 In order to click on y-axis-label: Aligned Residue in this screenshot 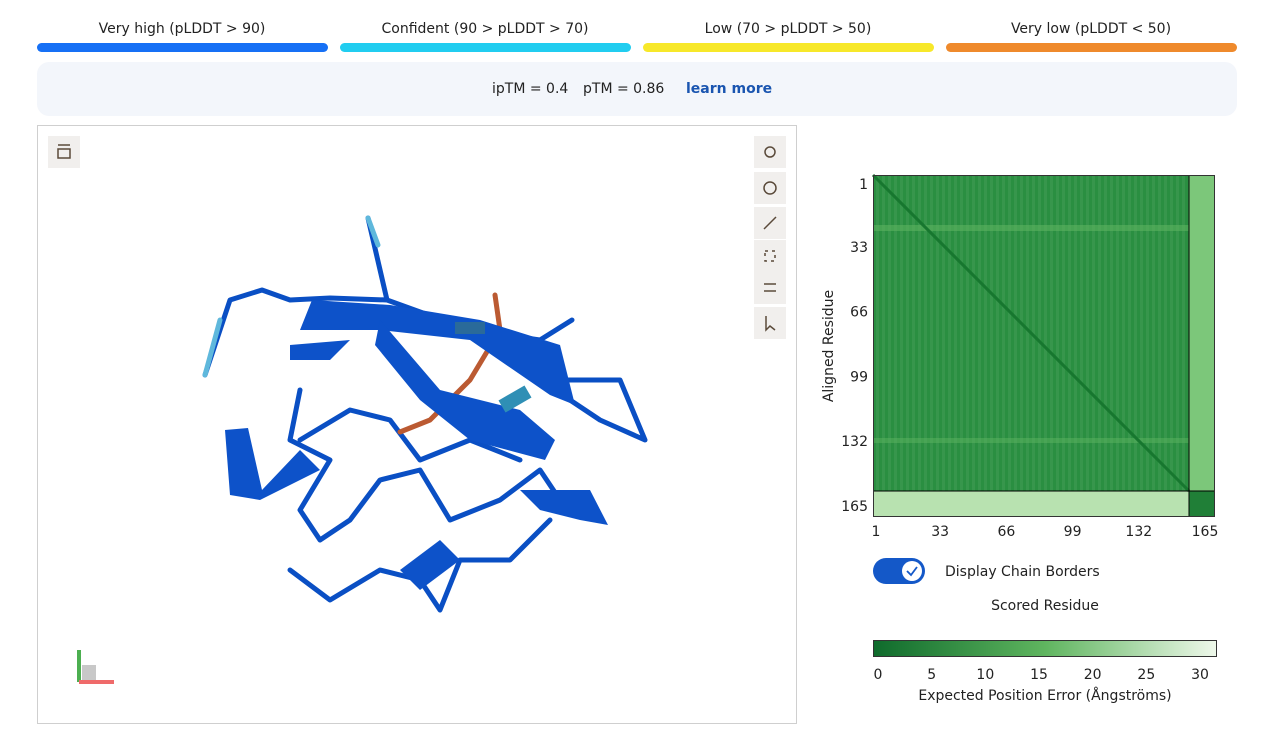, I will do `click(829, 346)`.